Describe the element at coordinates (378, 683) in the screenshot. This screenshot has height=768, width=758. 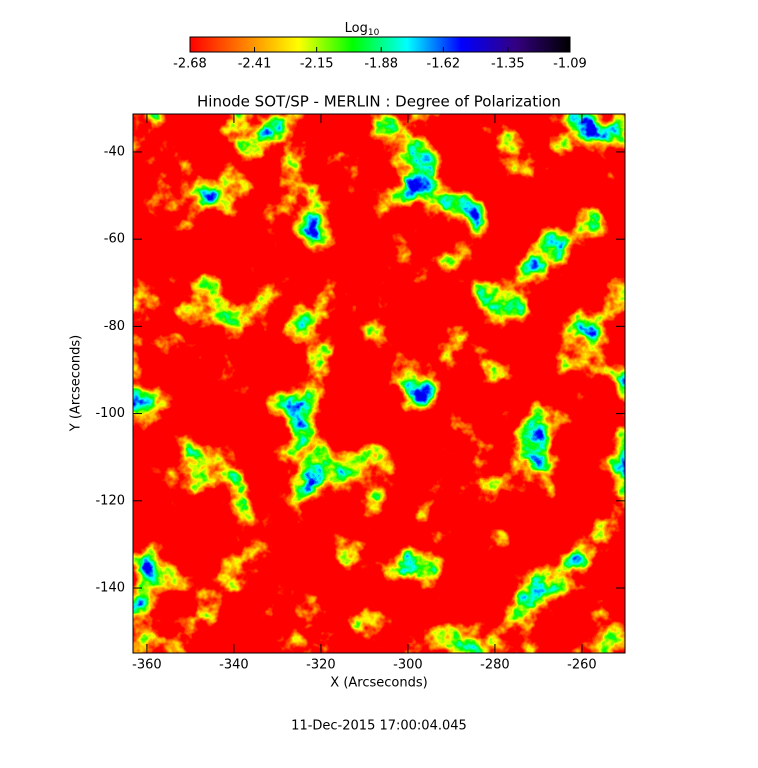
I see `x-axis-label: X (Arcseconds)` at that location.